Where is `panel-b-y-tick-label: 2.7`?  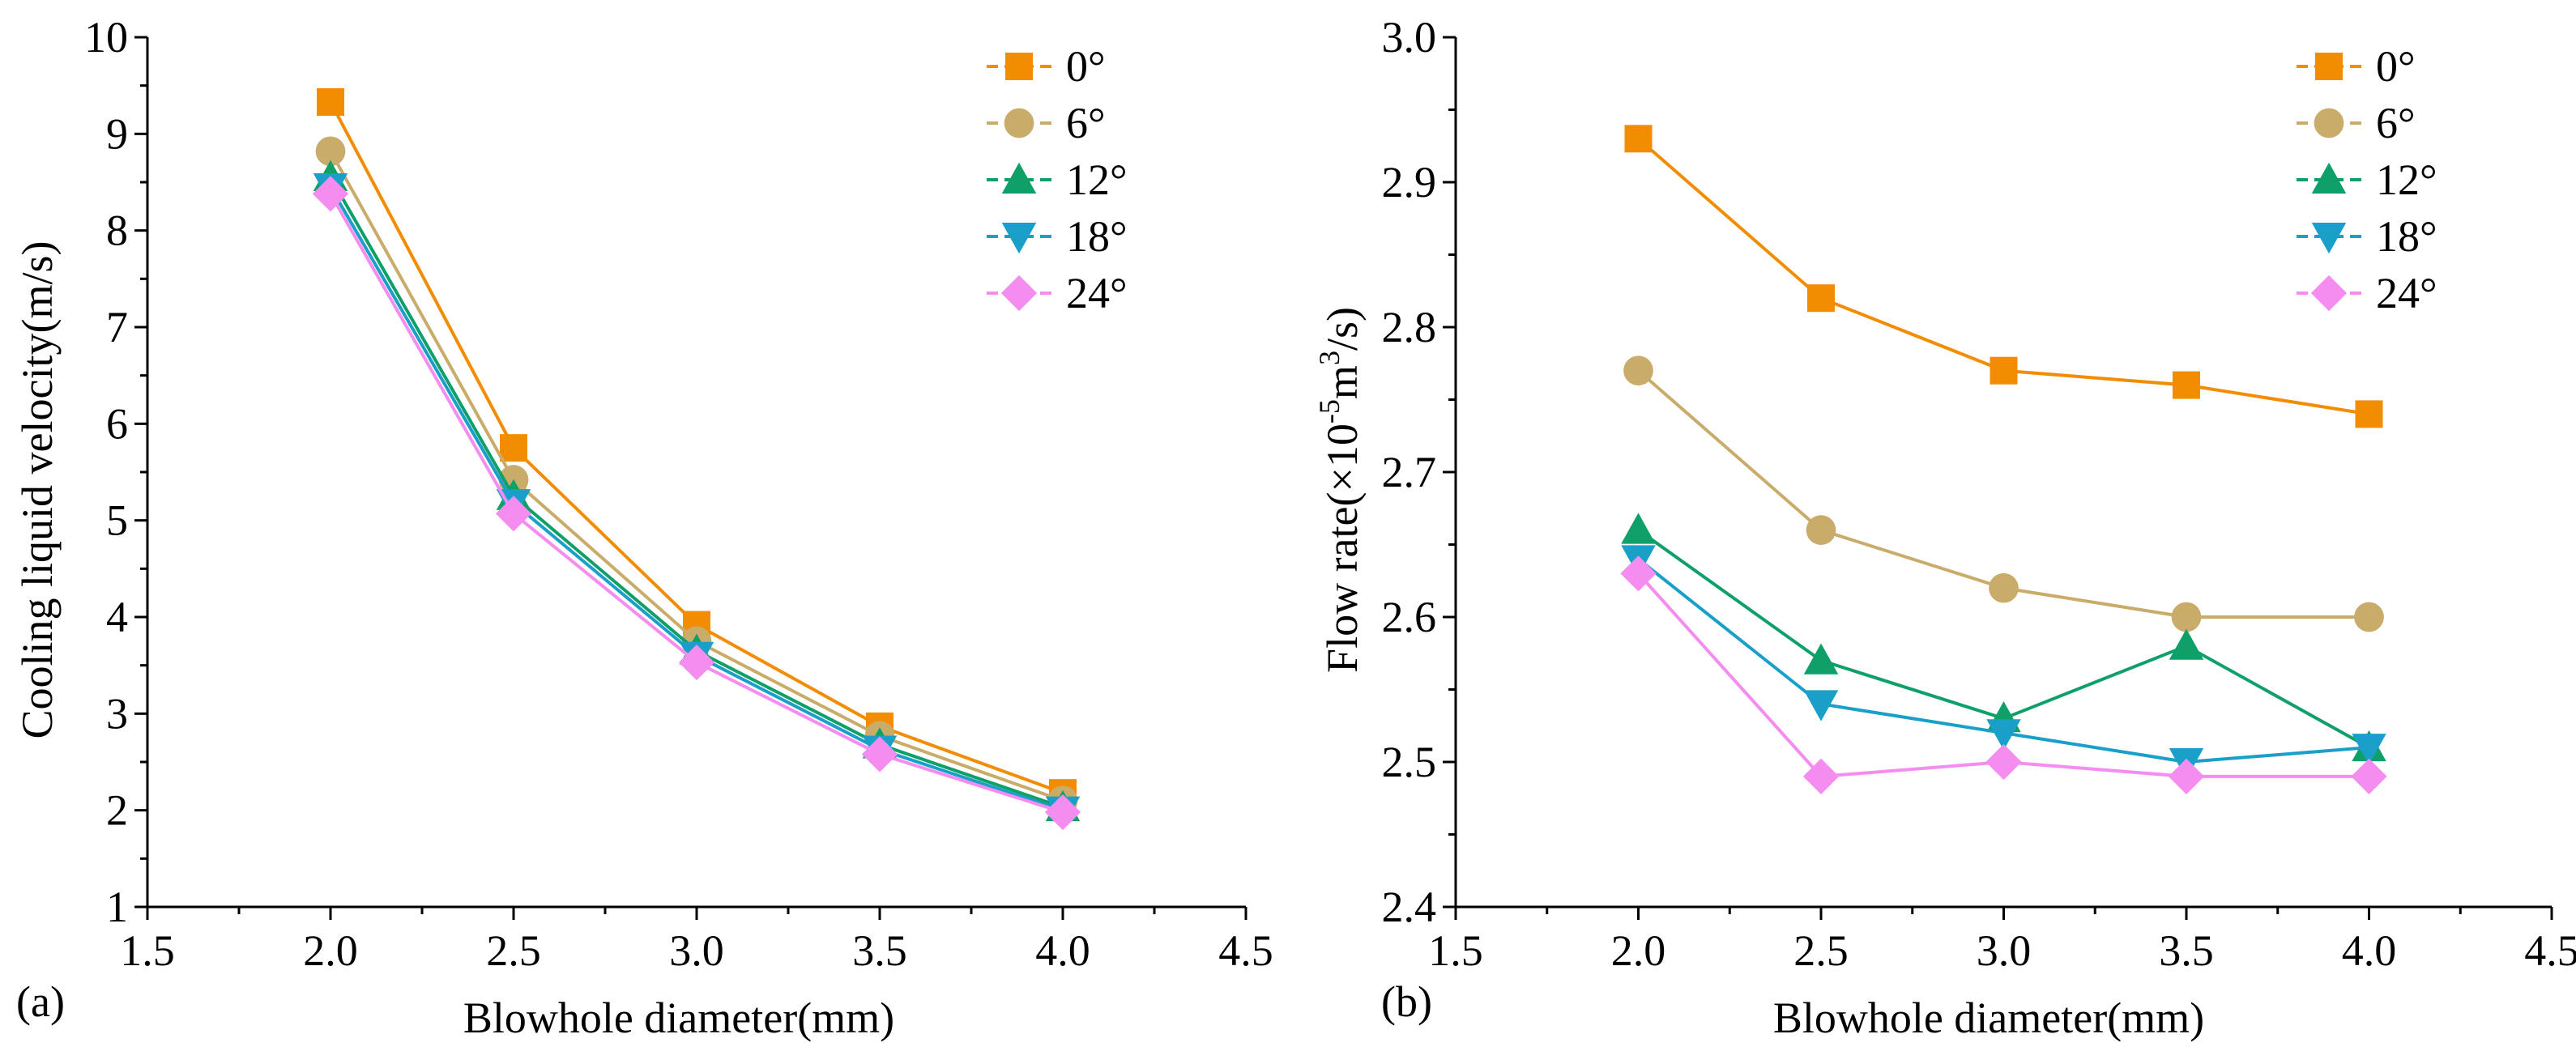
panel-b-y-tick-label: 2.7 is located at coordinates (1409, 472).